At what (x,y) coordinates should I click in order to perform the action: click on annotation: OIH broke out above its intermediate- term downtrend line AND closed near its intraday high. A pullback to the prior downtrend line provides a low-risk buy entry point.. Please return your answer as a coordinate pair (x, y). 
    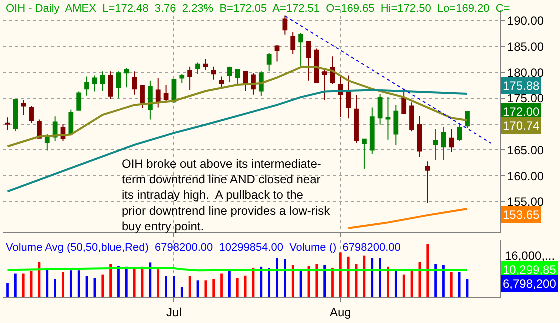
    Looking at the image, I should click on (227, 195).